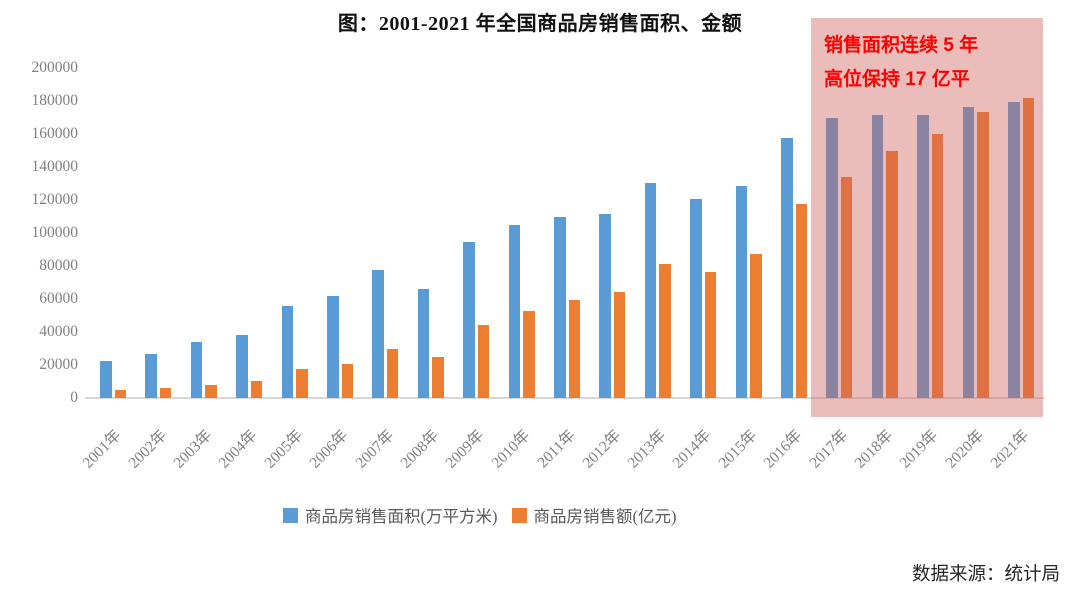 This screenshot has height=602, width=1080. What do you see at coordinates (877, 256) in the screenshot?
I see `bar-area-2018年` at bounding box center [877, 256].